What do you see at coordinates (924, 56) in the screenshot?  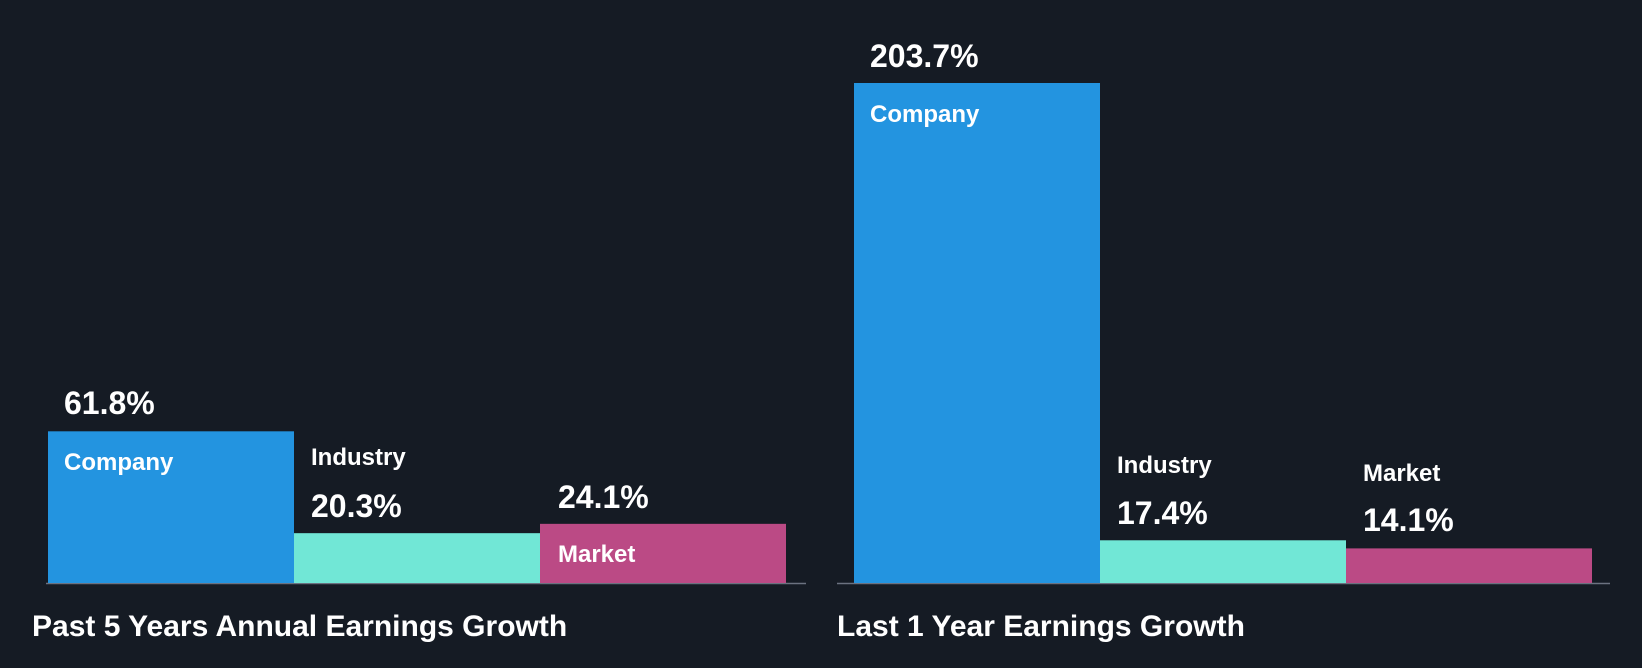 I see `value-label-company: 203.7%` at bounding box center [924, 56].